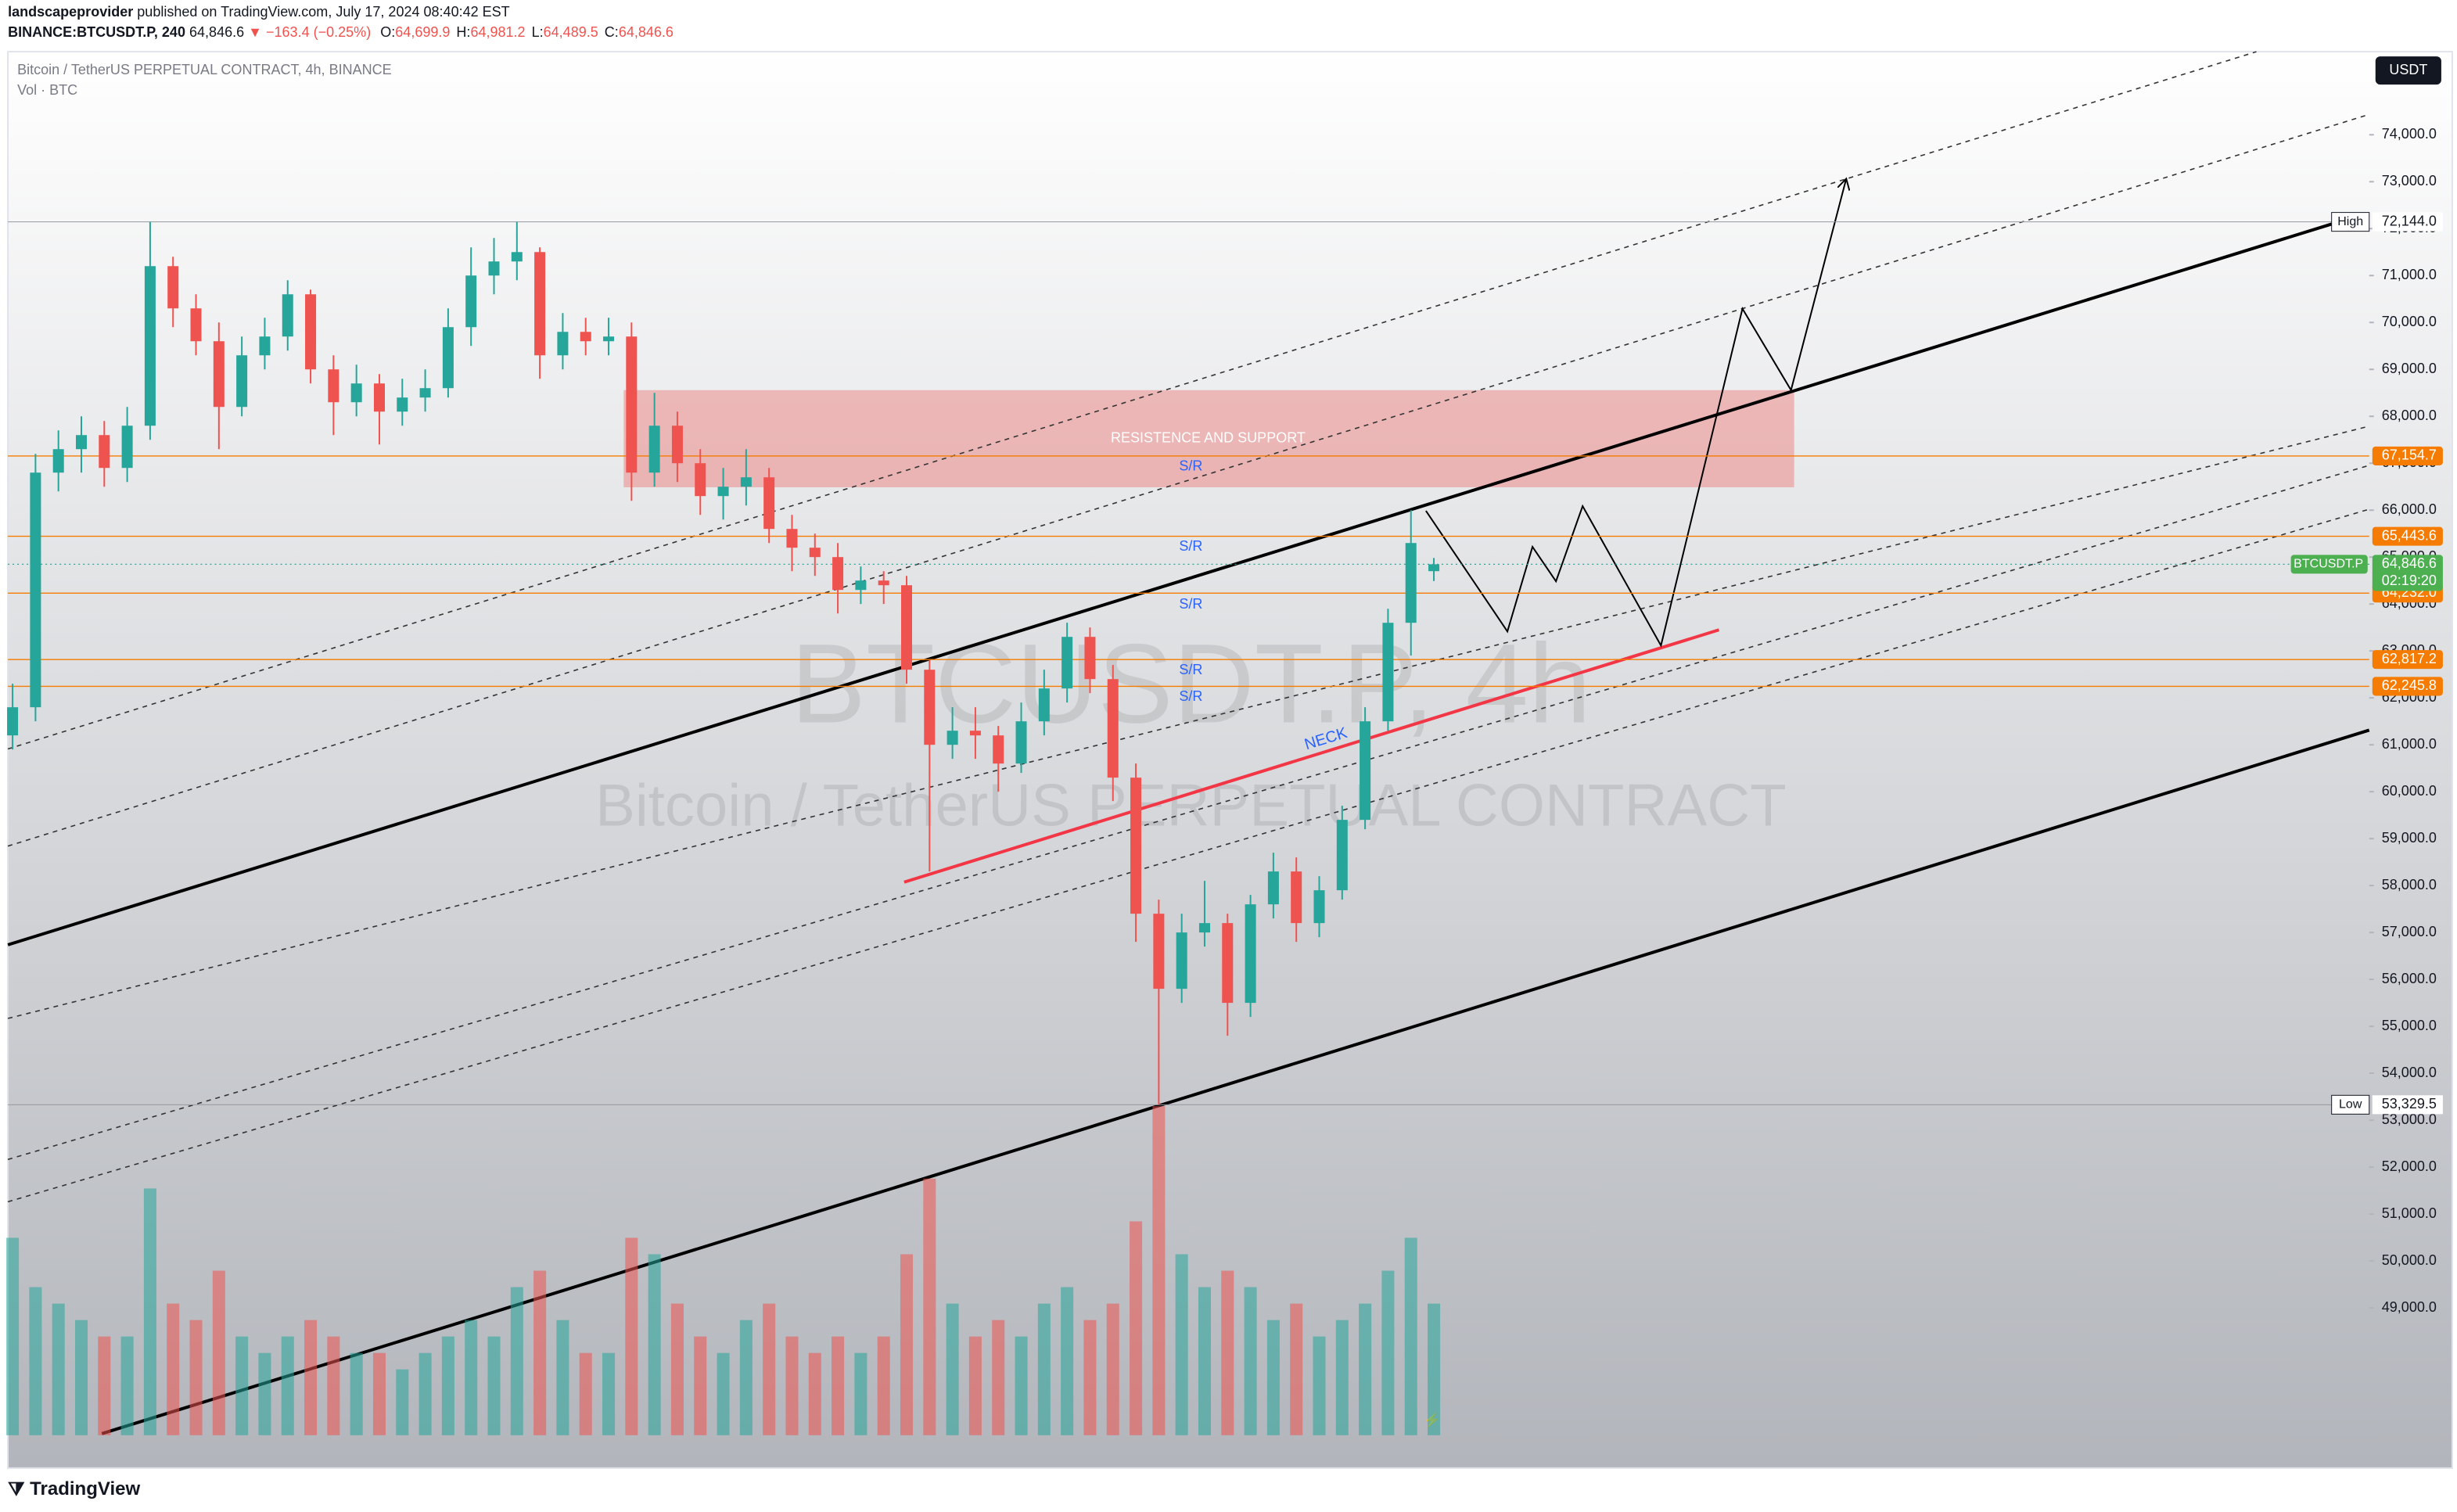 The width and height of the screenshot is (2457, 1512). Describe the element at coordinates (2409, 416) in the screenshot. I see `y-tick-label: 68,000.0` at that location.